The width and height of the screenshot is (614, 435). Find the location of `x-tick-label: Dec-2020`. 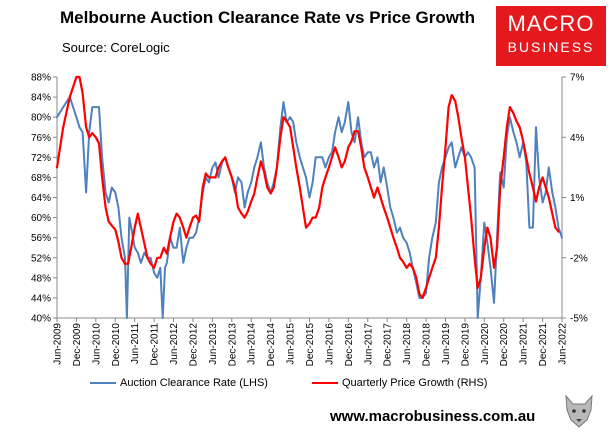

x-tick-label: Dec-2020 is located at coordinates (504, 345).